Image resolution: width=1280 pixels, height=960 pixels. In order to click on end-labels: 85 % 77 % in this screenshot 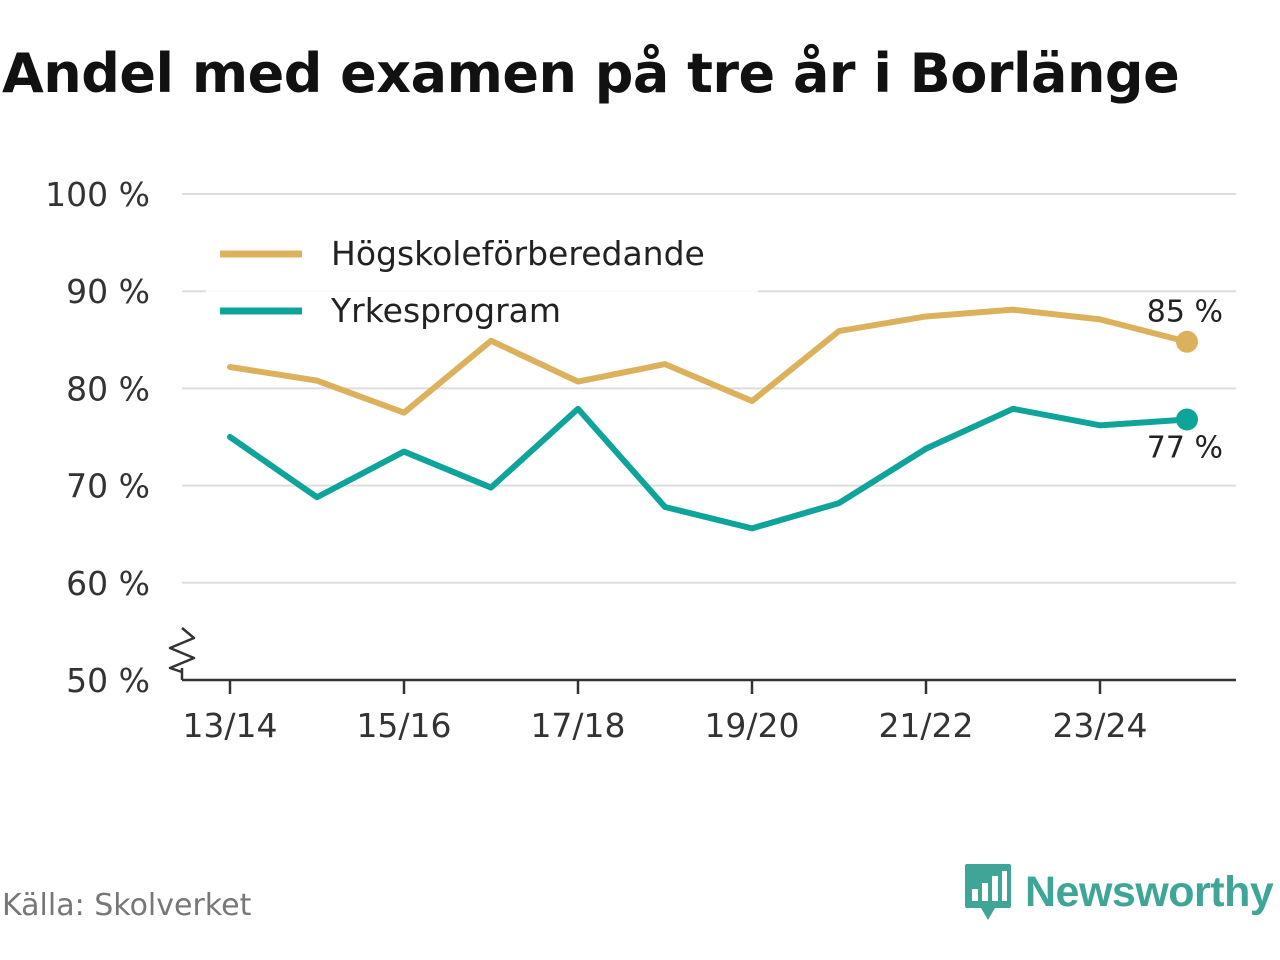, I will do `click(1185, 380)`.